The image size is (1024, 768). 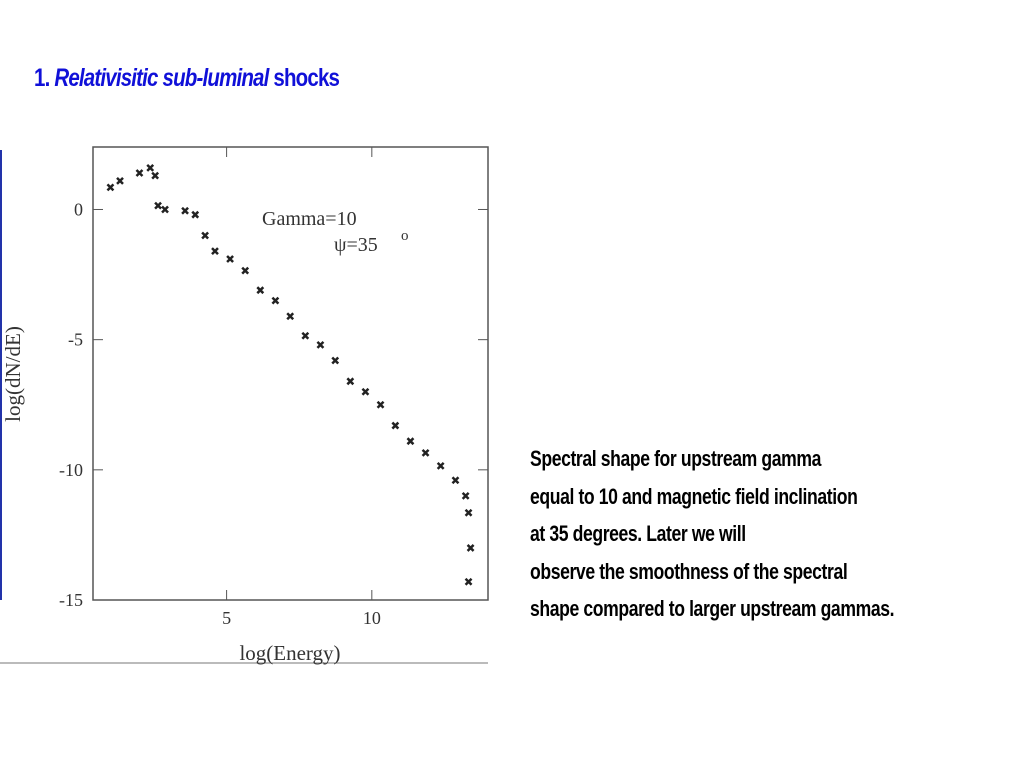 I want to click on x-axis-label: log(Energy), so click(x=289, y=653).